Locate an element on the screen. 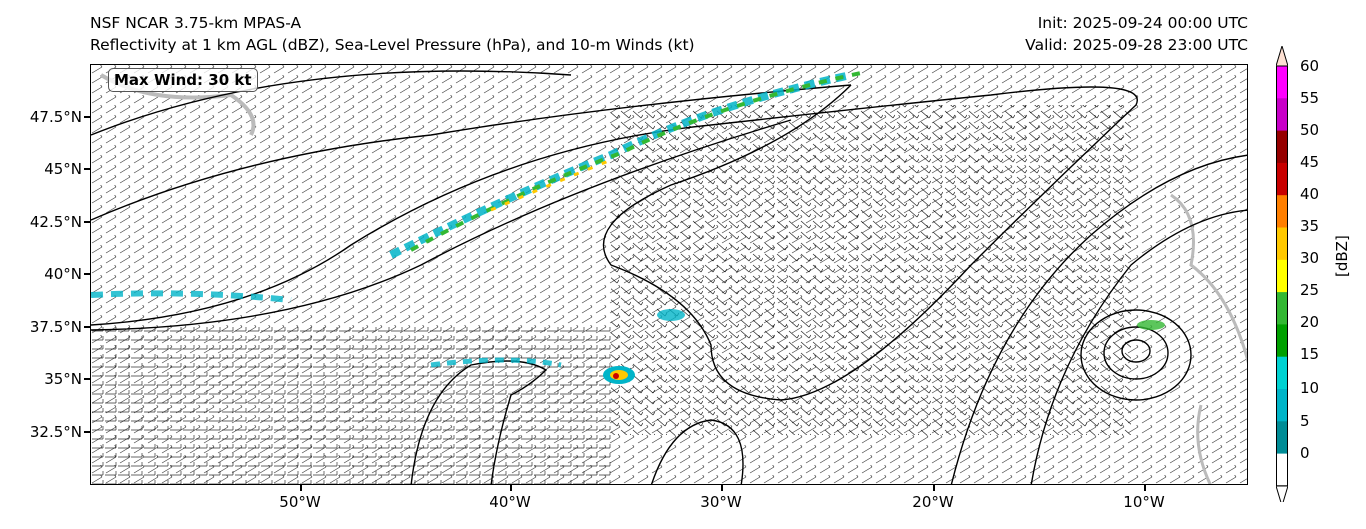  colorbar-label: 50 is located at coordinates (1310, 130).